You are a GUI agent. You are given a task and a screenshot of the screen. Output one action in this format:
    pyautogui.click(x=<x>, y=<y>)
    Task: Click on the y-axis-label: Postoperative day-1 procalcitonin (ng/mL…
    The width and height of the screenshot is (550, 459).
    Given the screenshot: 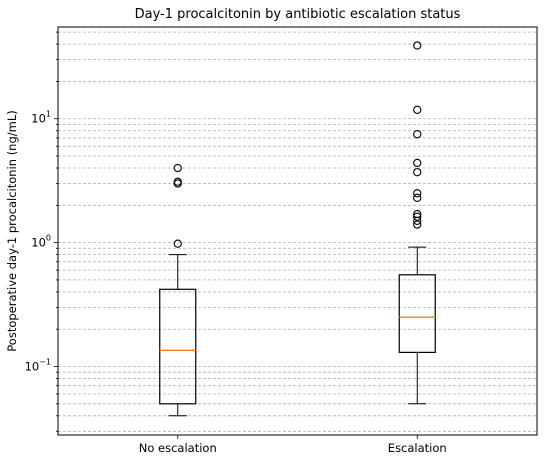 What is the action you would take?
    pyautogui.click(x=12, y=230)
    